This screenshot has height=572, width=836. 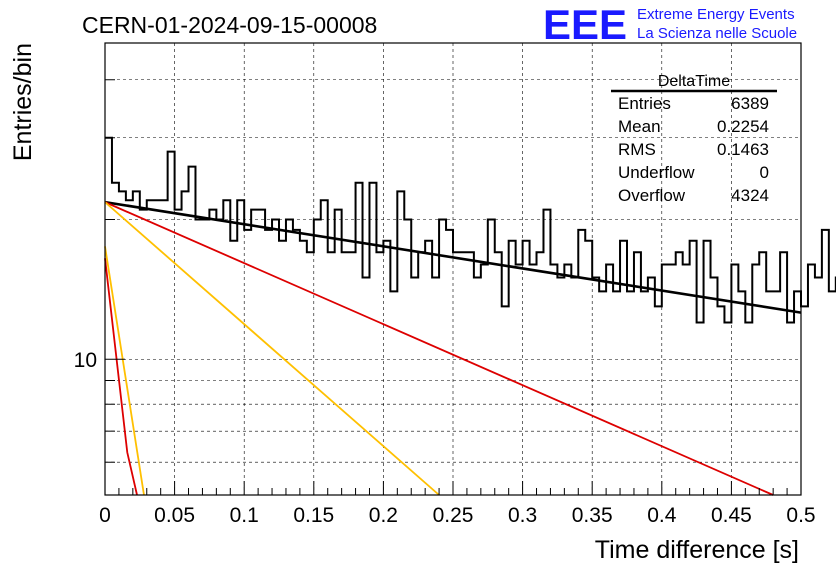 I want to click on eee-logo-mark: EEE, so click(x=585, y=24).